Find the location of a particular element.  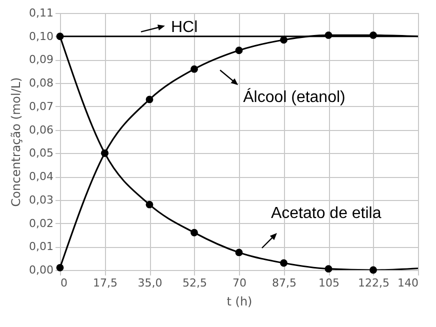

legend-label: HCl is located at coordinates (184, 27).